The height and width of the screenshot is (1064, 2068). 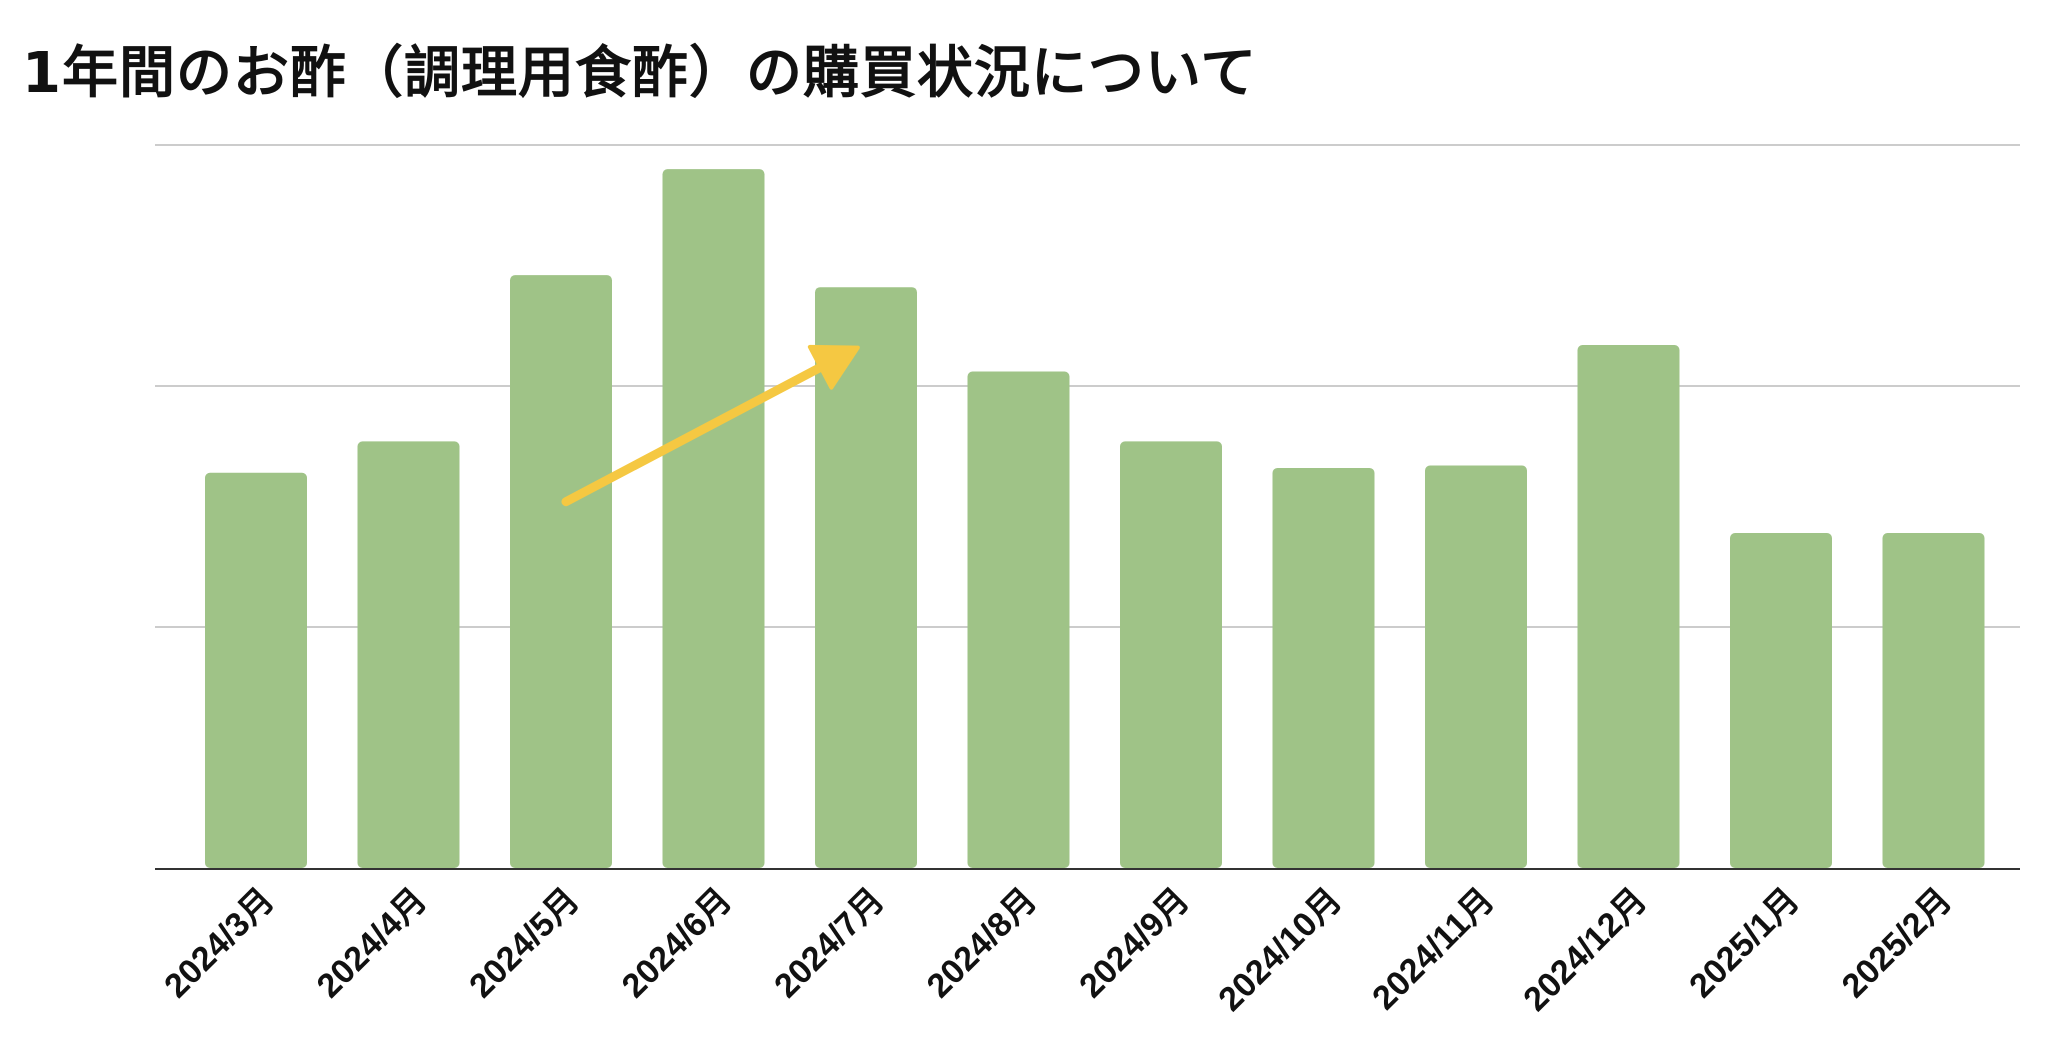 I want to click on x-tick-label: 2024/8月, so click(x=982, y=943).